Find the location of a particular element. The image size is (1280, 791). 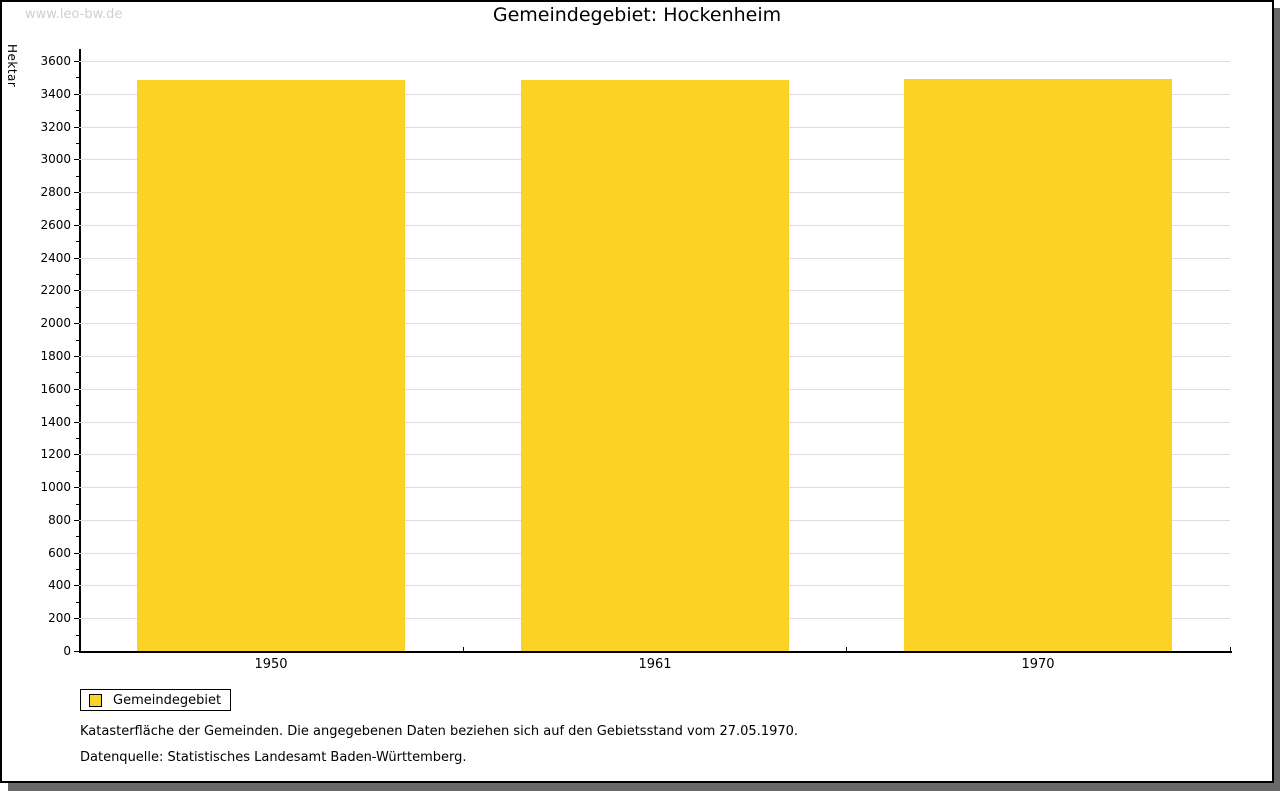

legend-label: Gemeindegebiet is located at coordinates (167, 700).